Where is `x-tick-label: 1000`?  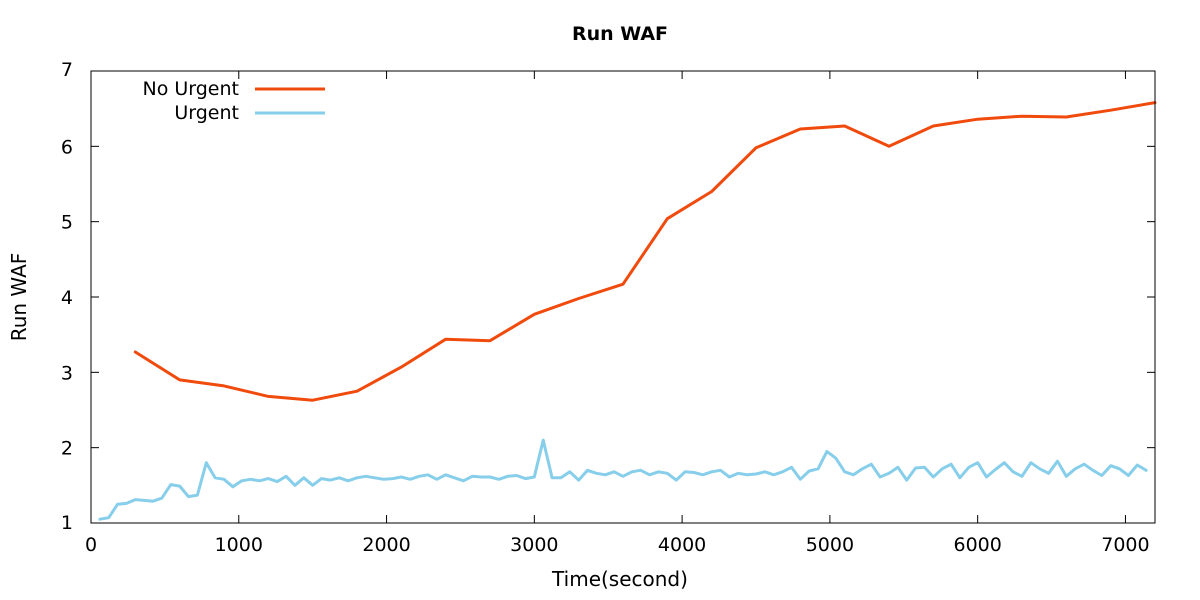
x-tick-label: 1000 is located at coordinates (239, 545).